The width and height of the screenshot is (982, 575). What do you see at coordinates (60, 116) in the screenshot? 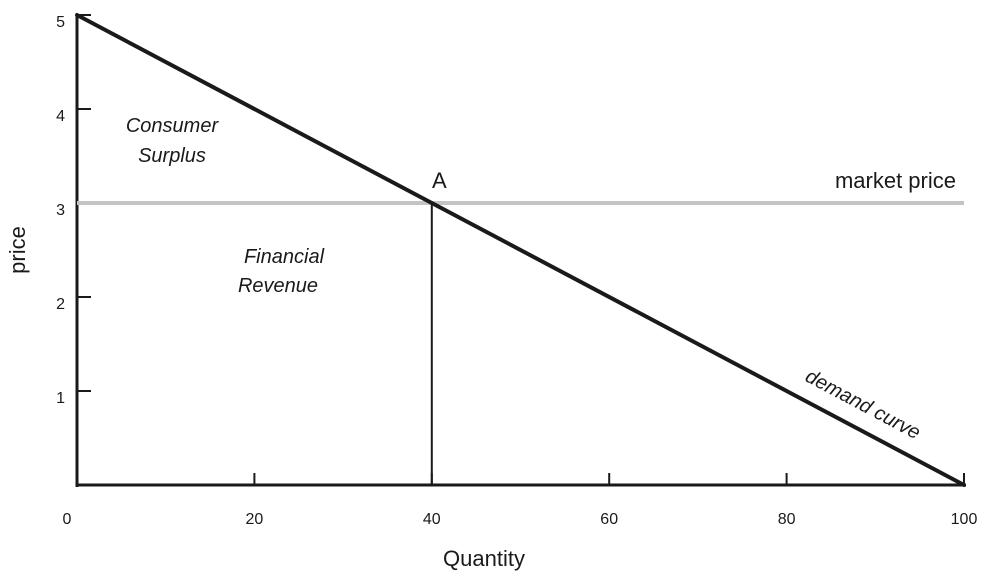
I see `y-tick-label: 4` at bounding box center [60, 116].